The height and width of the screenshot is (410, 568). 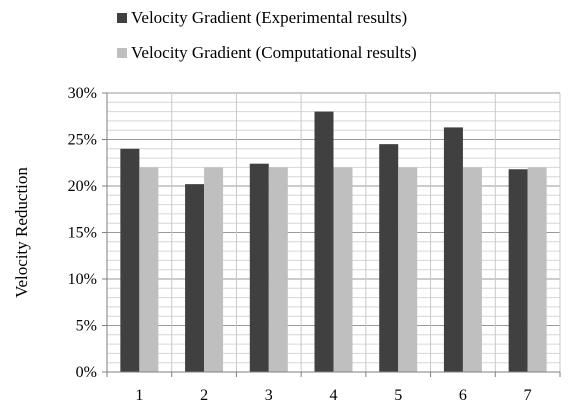 What do you see at coordinates (82, 93) in the screenshot?
I see `y-tick-label: 30%` at bounding box center [82, 93].